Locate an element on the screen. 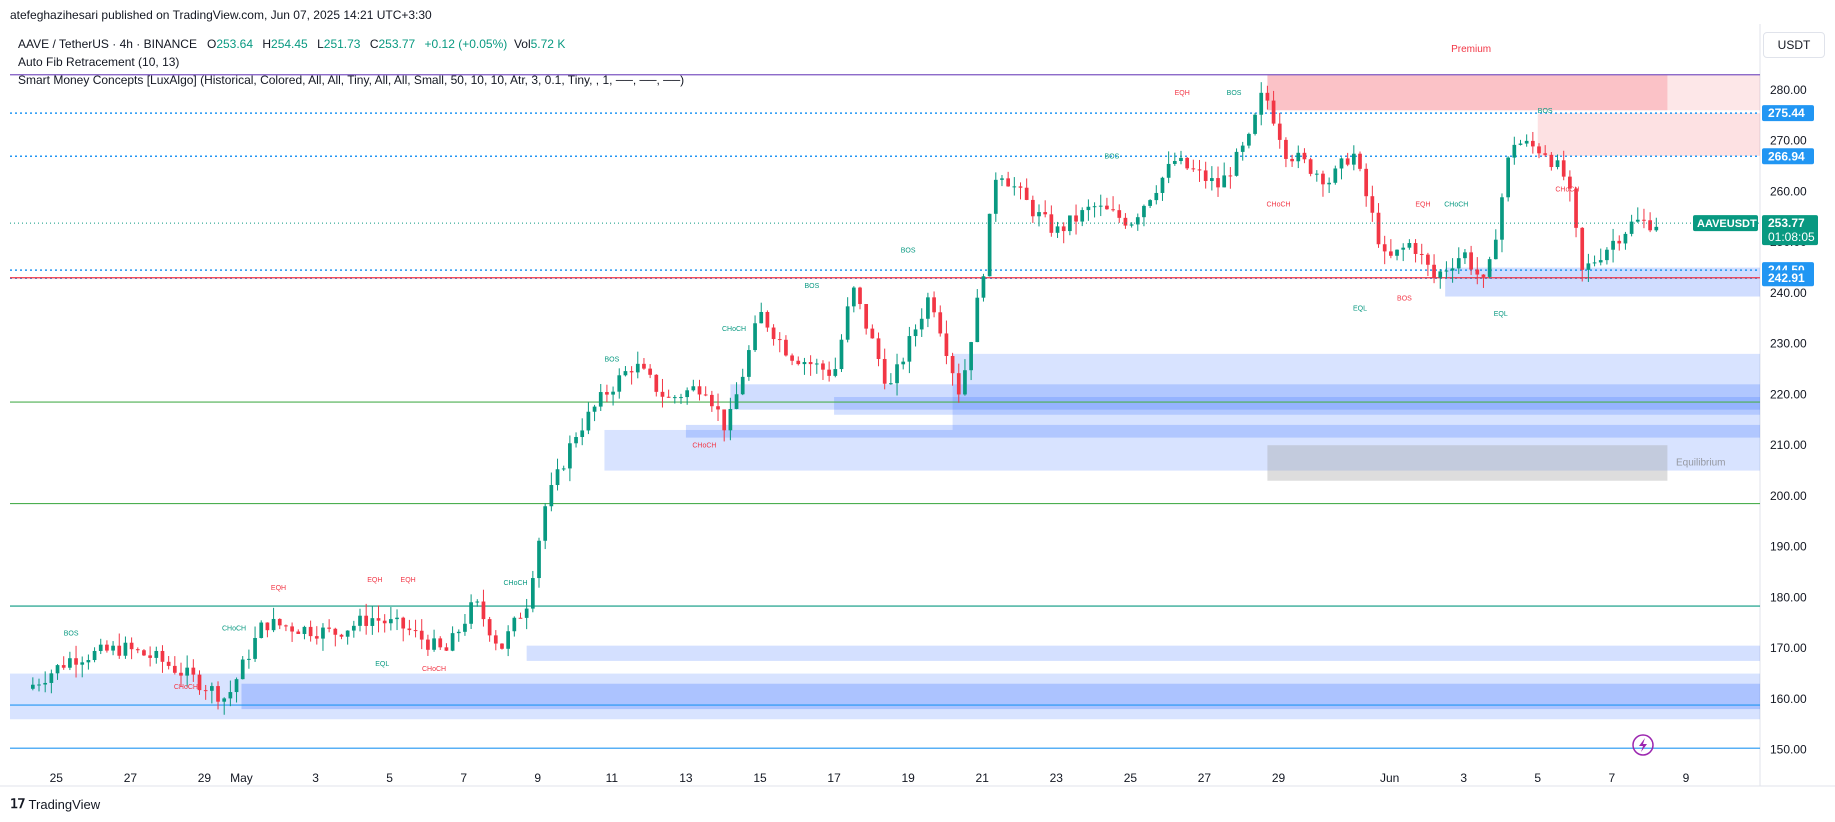 This screenshot has height=822, width=1835. price-tag is located at coordinates (1788, 156).